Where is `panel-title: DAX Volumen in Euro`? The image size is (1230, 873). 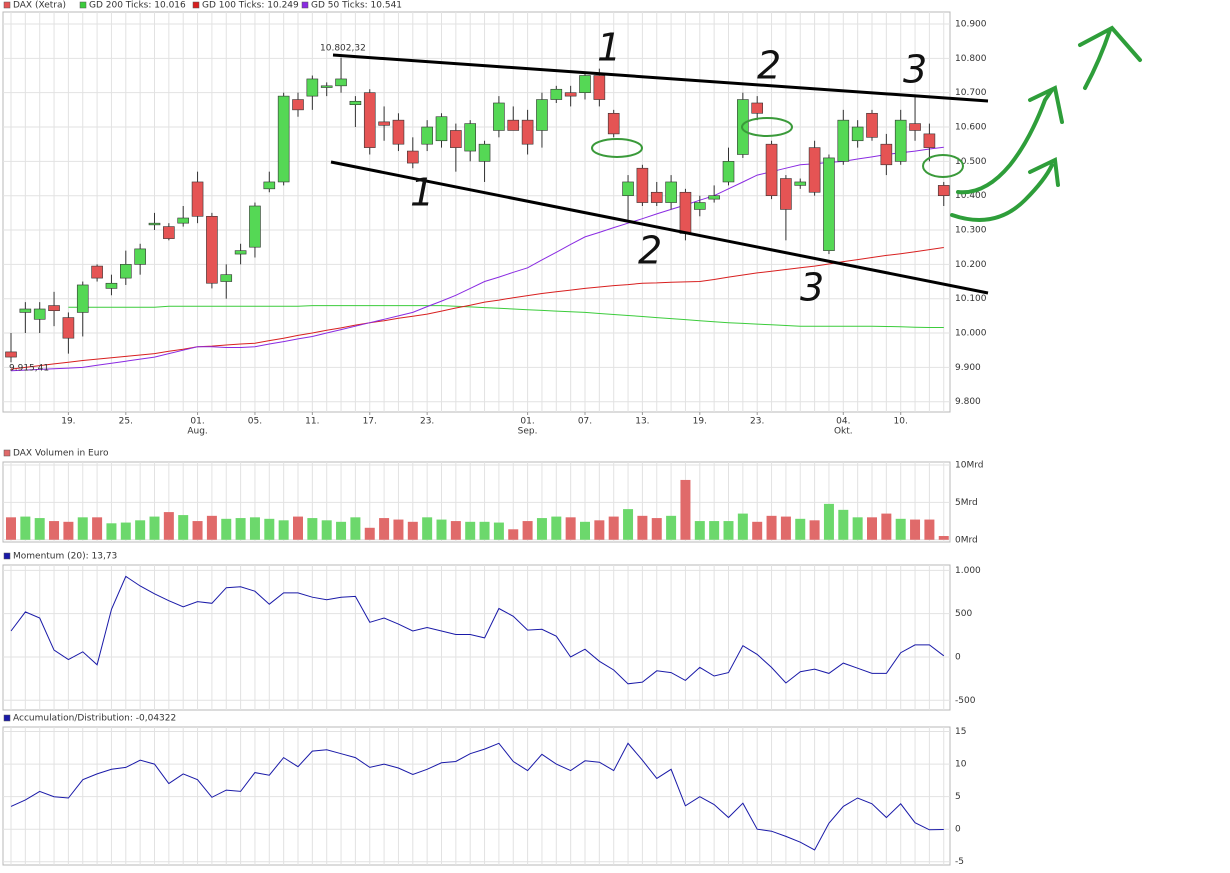 panel-title: DAX Volumen in Euro is located at coordinates (61, 454).